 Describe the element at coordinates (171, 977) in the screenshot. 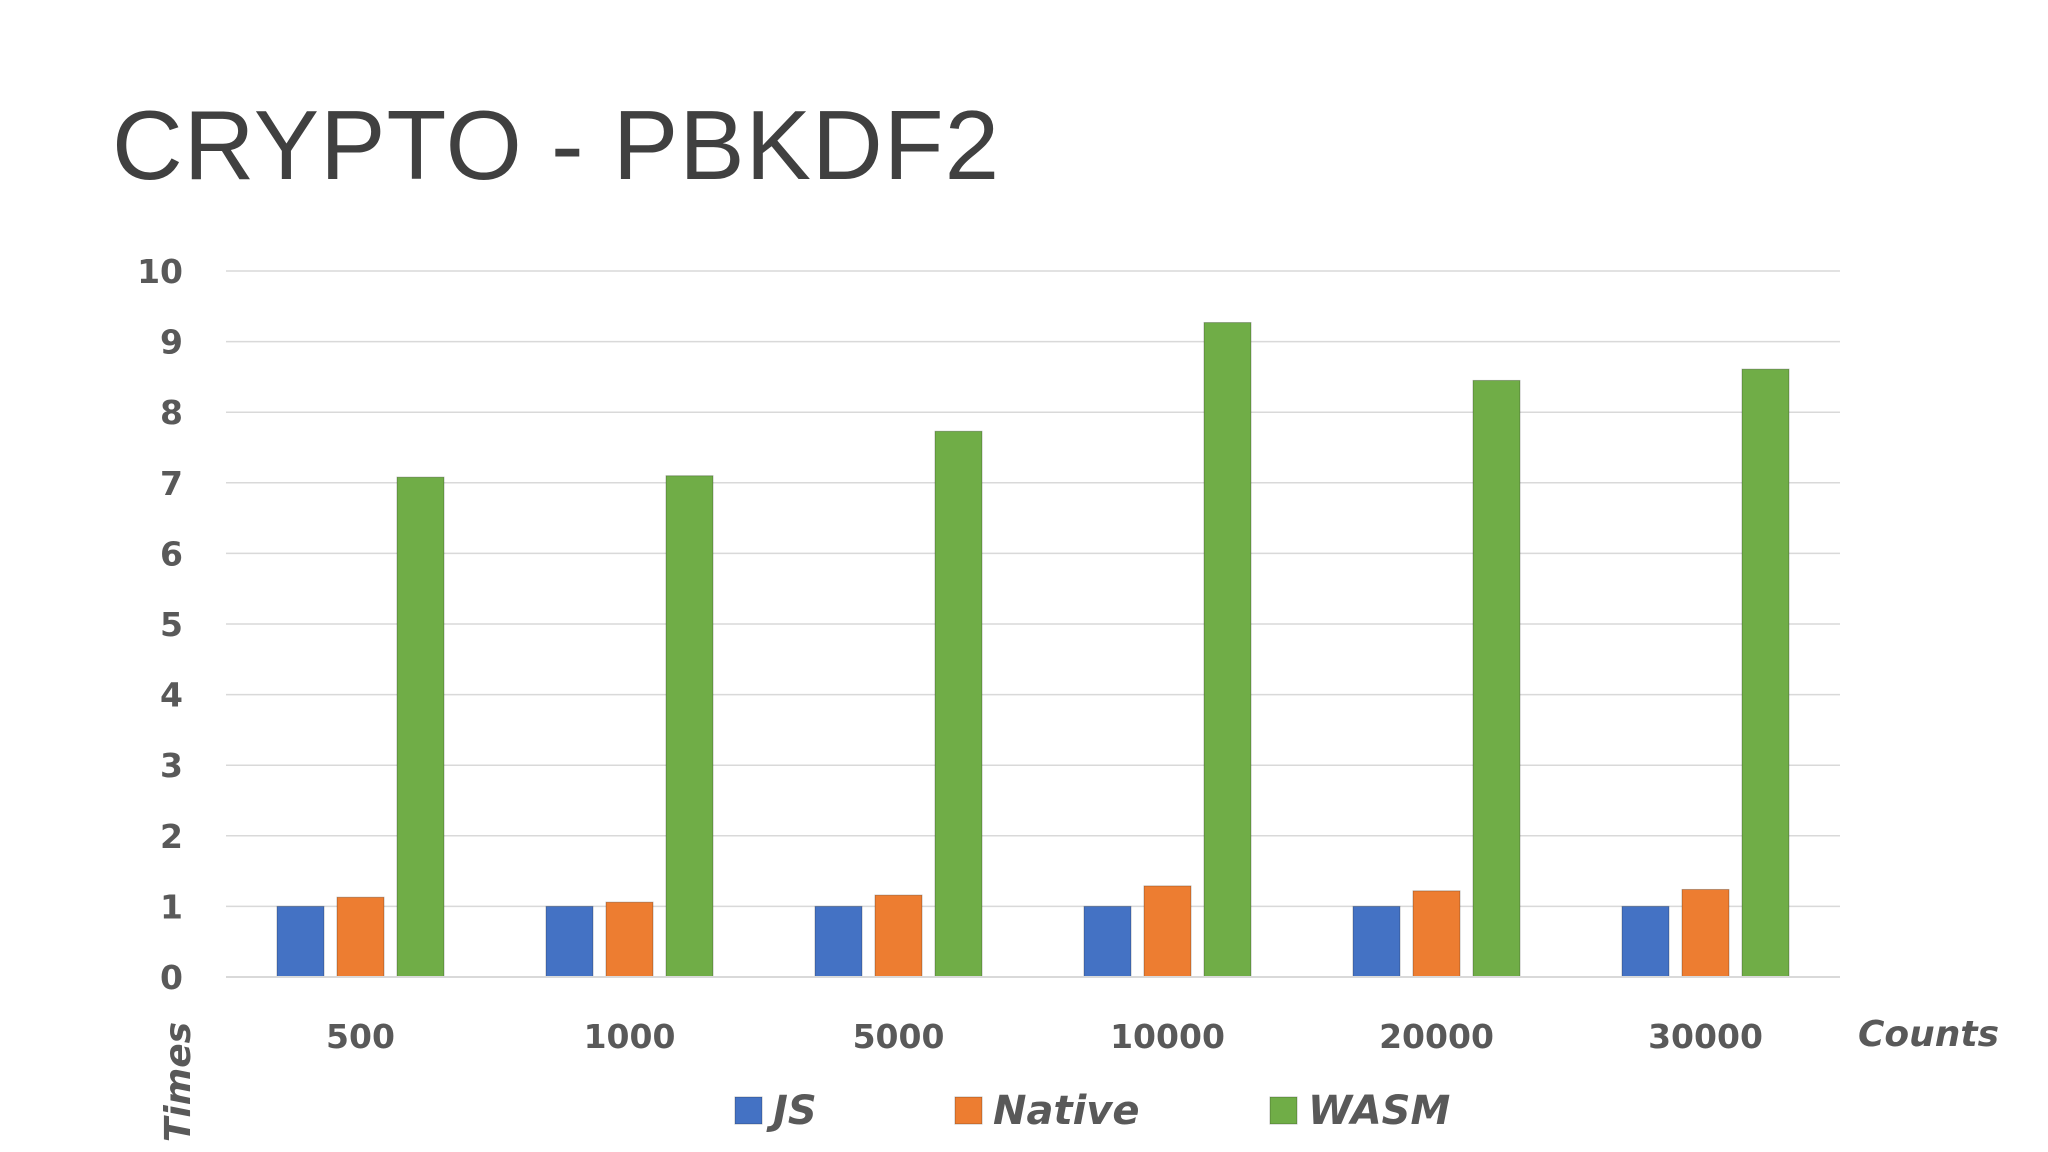

I see `y-tick-label: 0` at that location.